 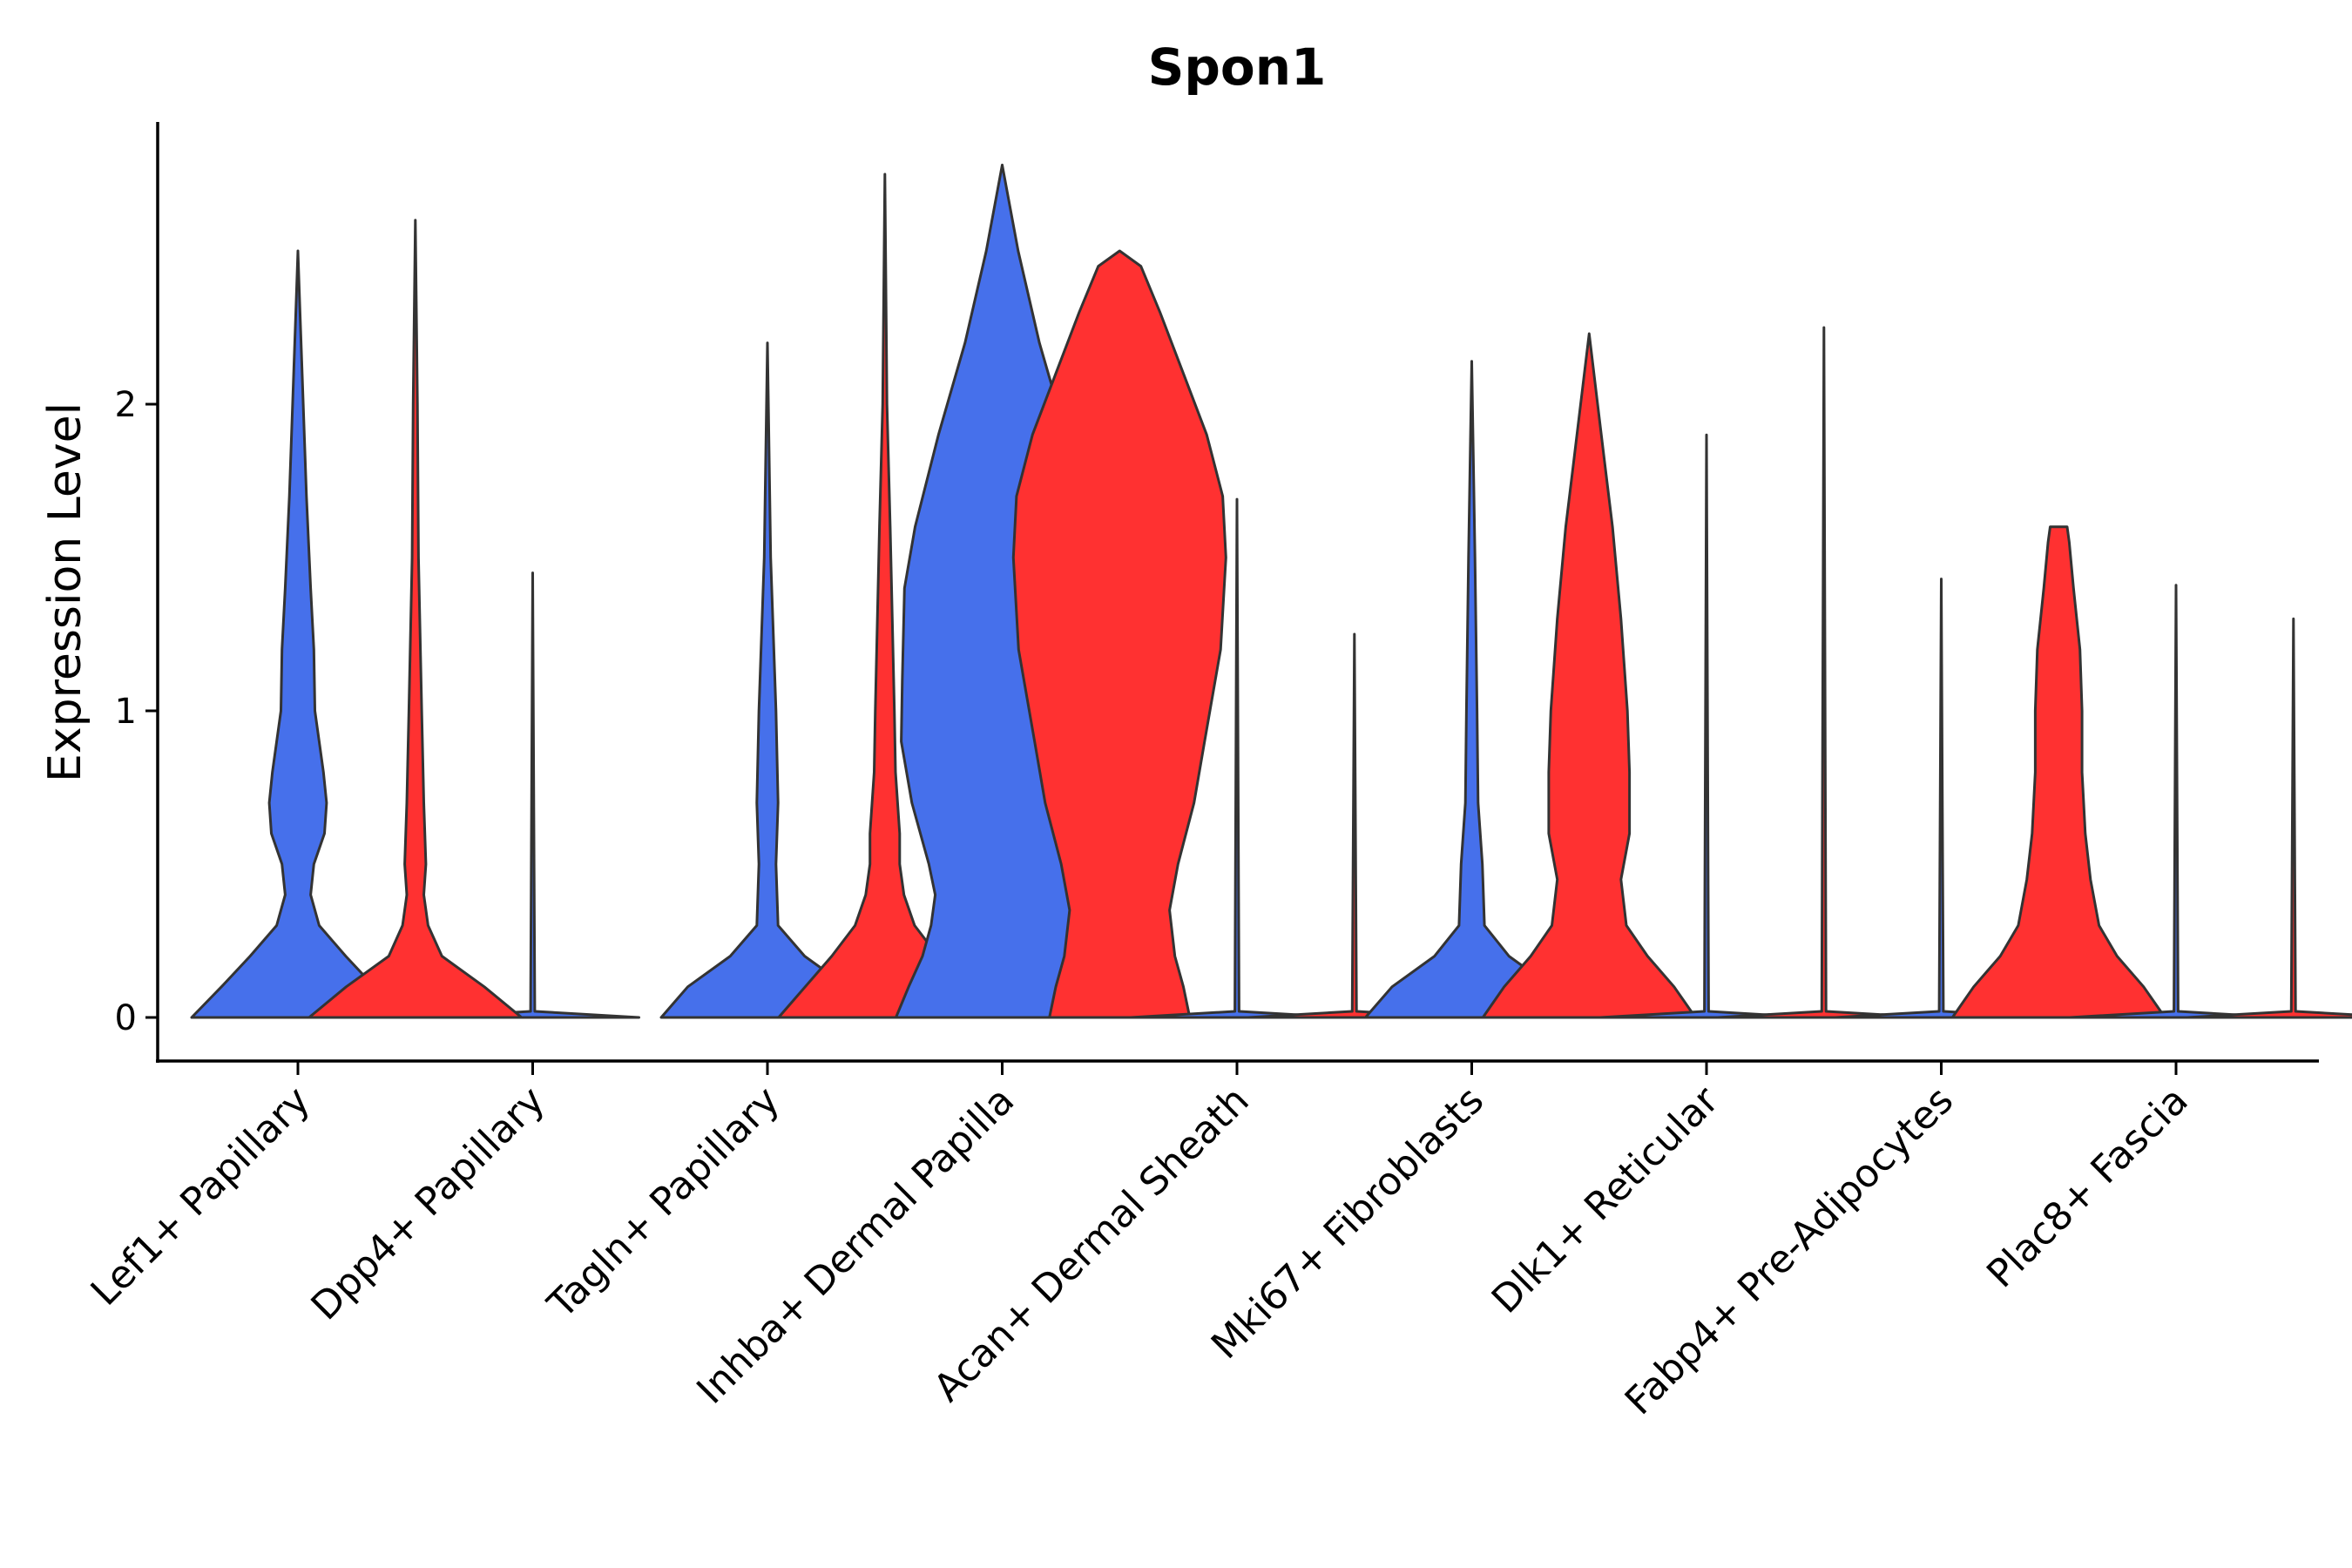 I want to click on y-tick-label: 2, so click(x=126, y=405).